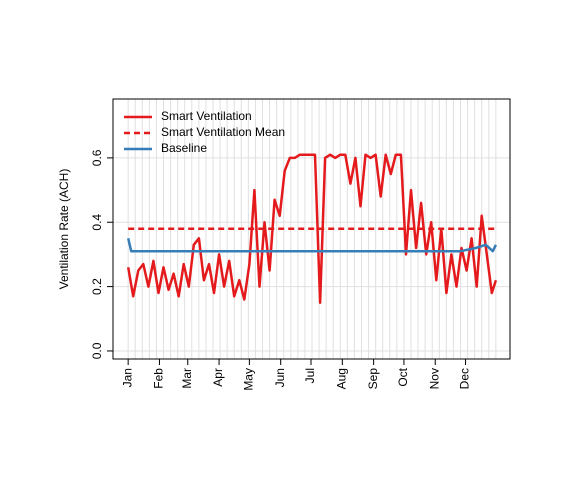 The height and width of the screenshot is (491, 564). I want to click on legend-label: Baseline, so click(184, 148).